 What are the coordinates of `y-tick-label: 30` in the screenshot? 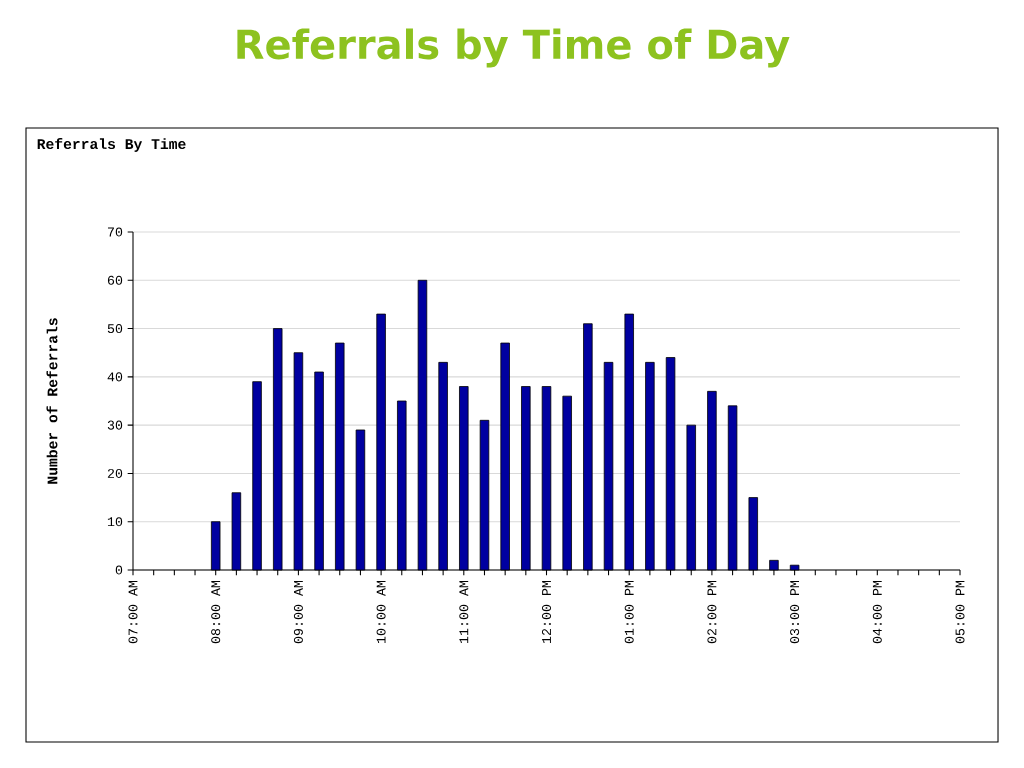 It's located at (115, 425).